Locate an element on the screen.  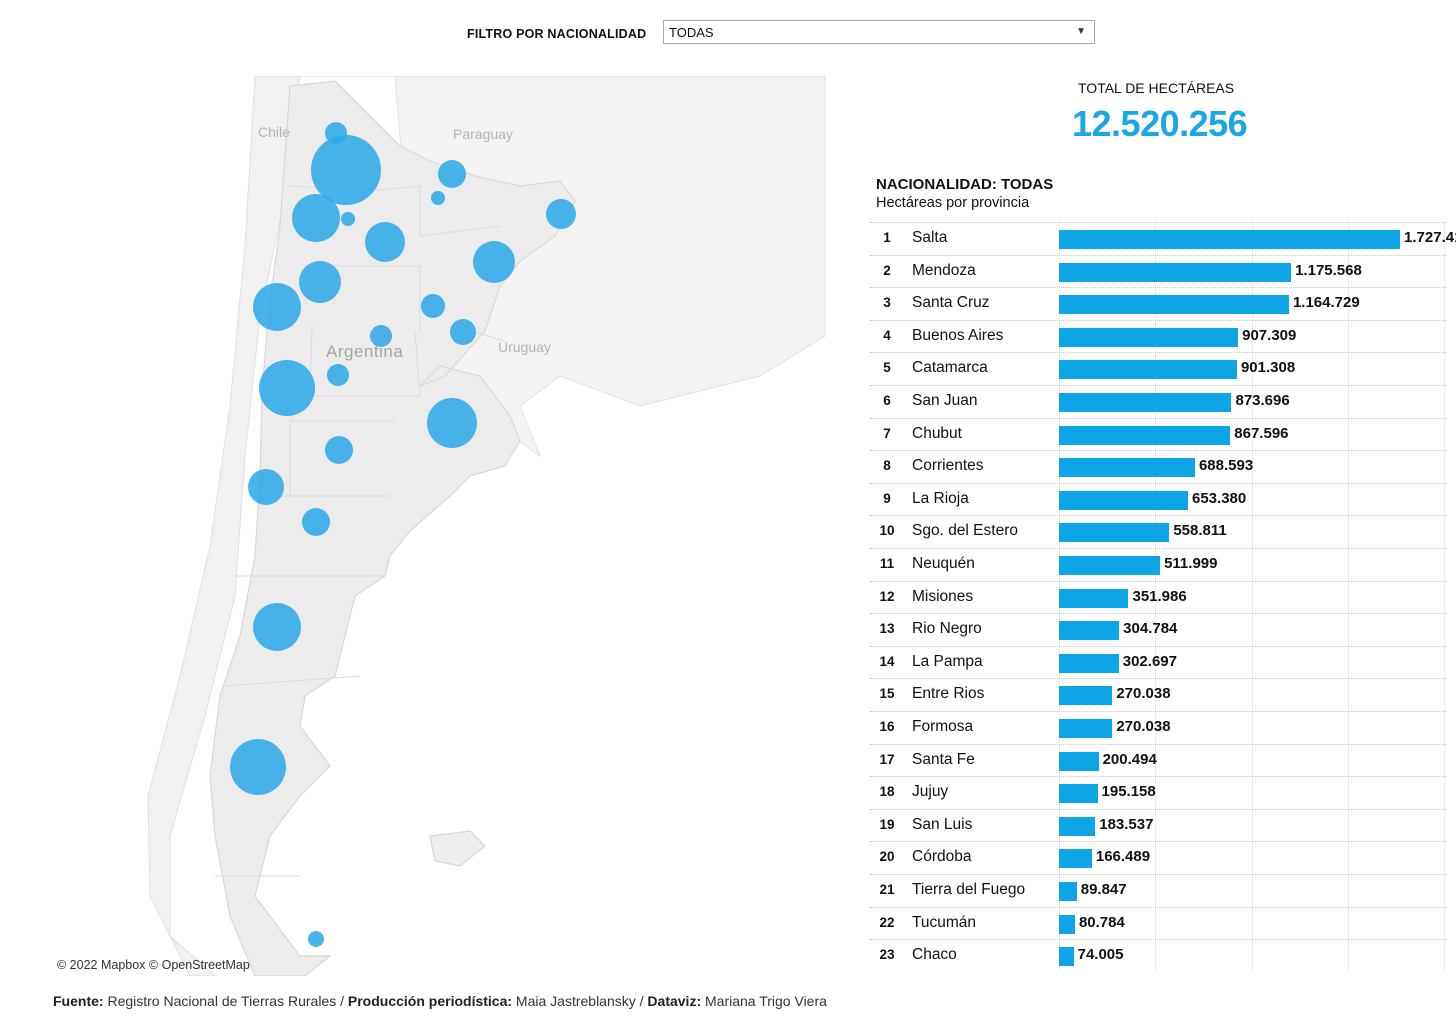
table-row: 13 Rio Negro 304.784 is located at coordinates (1158, 629).